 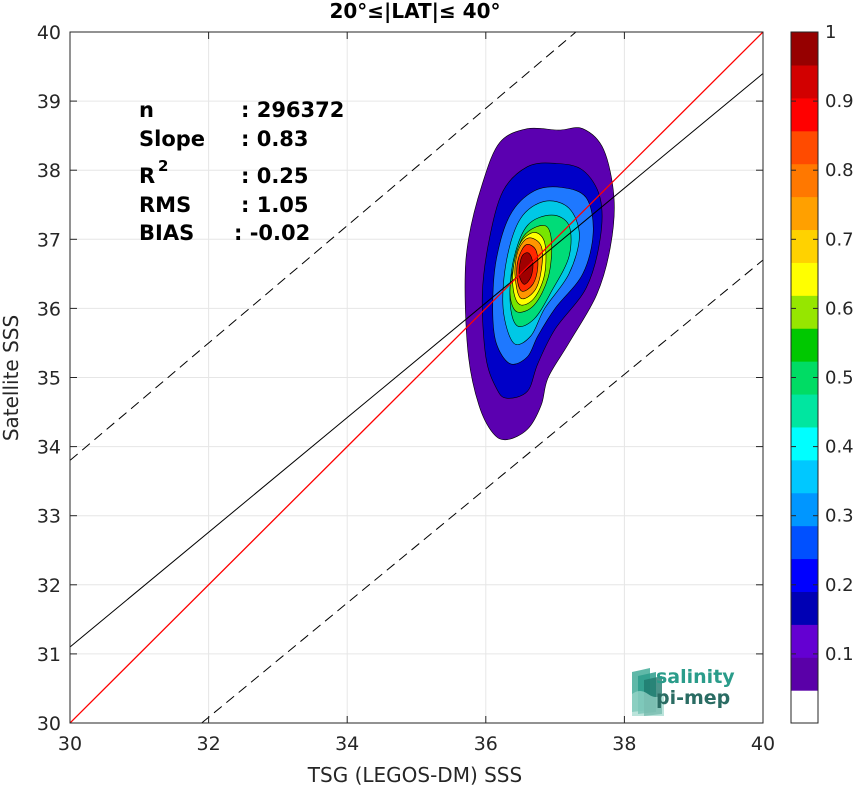 I want to click on y-tick-label-2: 32, so click(x=49, y=586).